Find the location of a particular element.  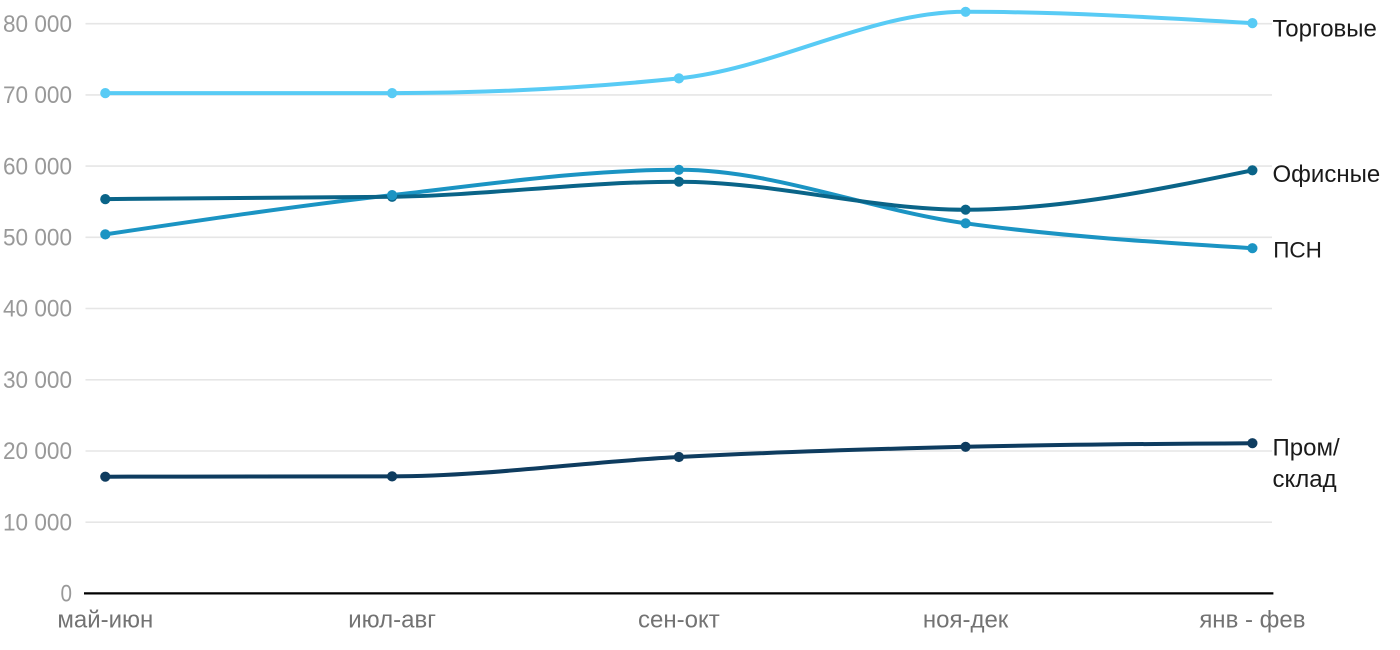

svg-text: 60 000 is located at coordinates (37, 166).